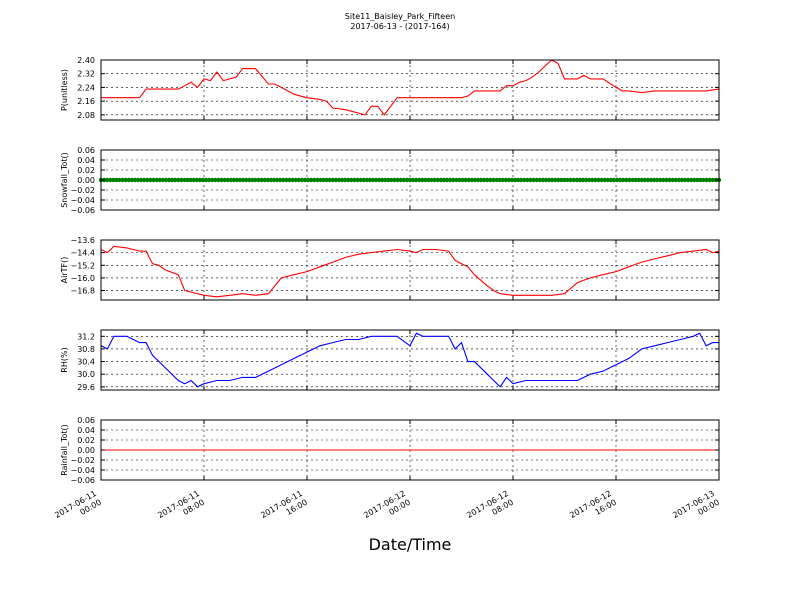  What do you see at coordinates (86, 450) in the screenshot?
I see `y-tick-label: 0.00` at bounding box center [86, 450].